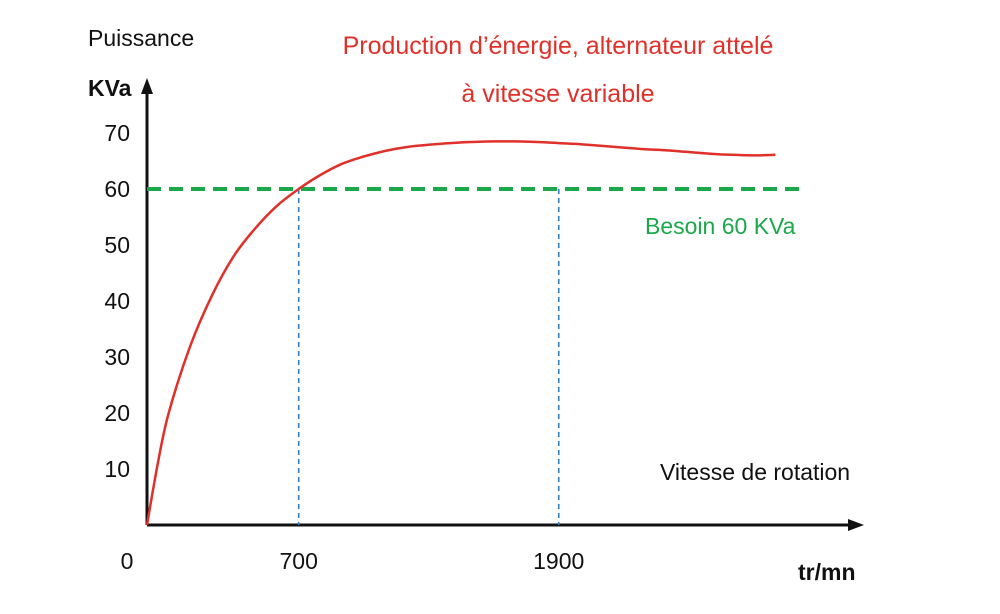  What do you see at coordinates (428, 357) in the screenshot?
I see `reference-lines` at bounding box center [428, 357].